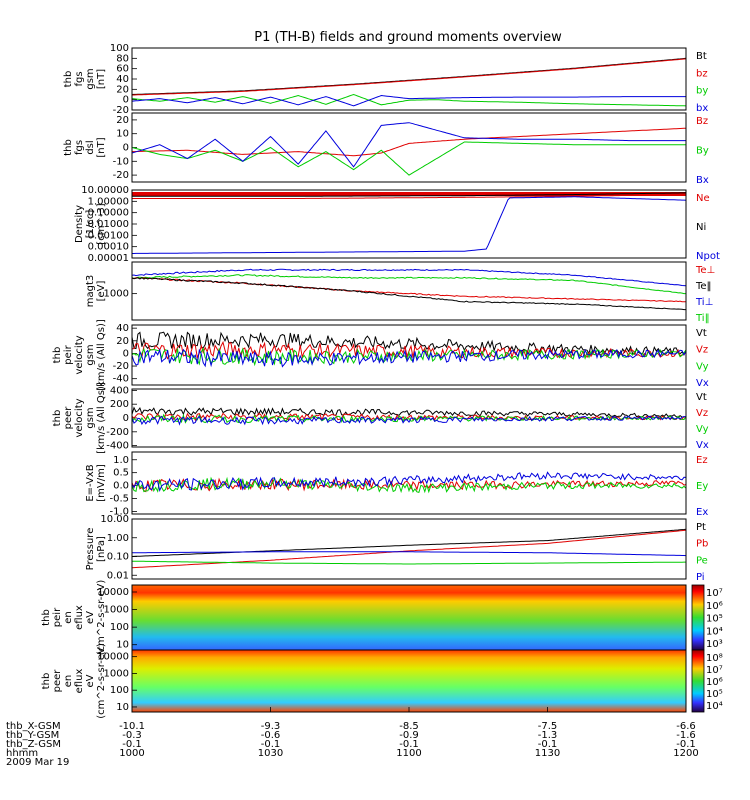 This screenshot has width=750, height=800. I want to click on y-axis-label: Density, so click(79, 224).